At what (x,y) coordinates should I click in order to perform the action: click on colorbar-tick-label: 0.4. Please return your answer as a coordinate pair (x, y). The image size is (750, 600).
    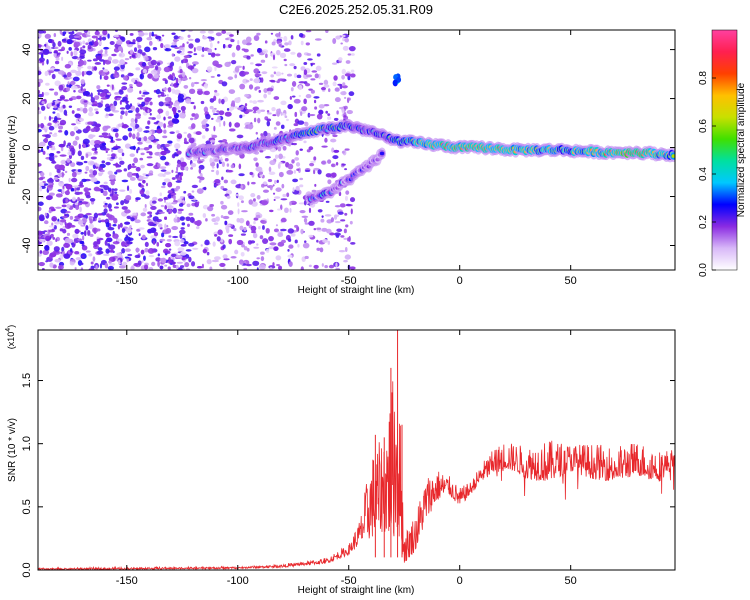
    Looking at the image, I should click on (703, 174).